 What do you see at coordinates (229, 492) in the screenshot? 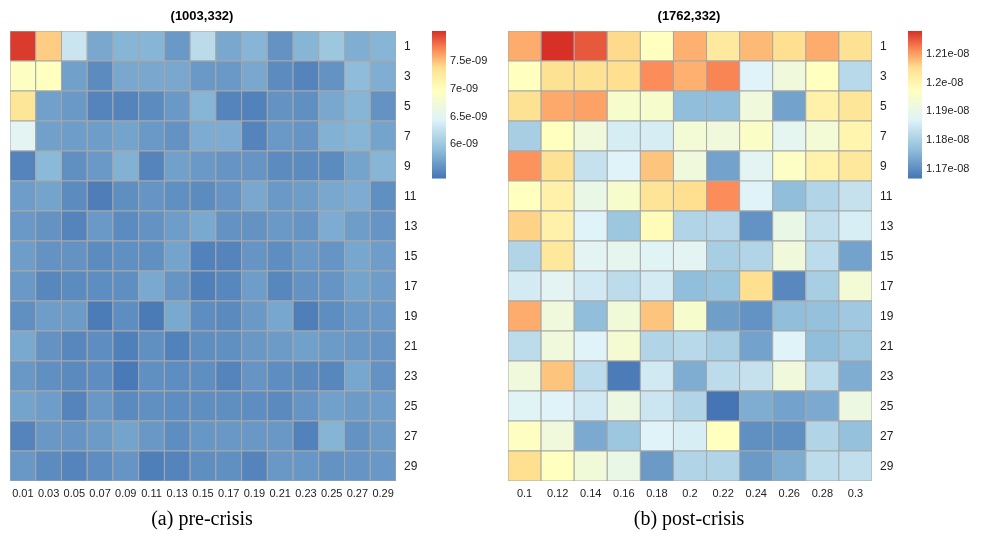
I see `x-tick-label: 0.17` at bounding box center [229, 492].